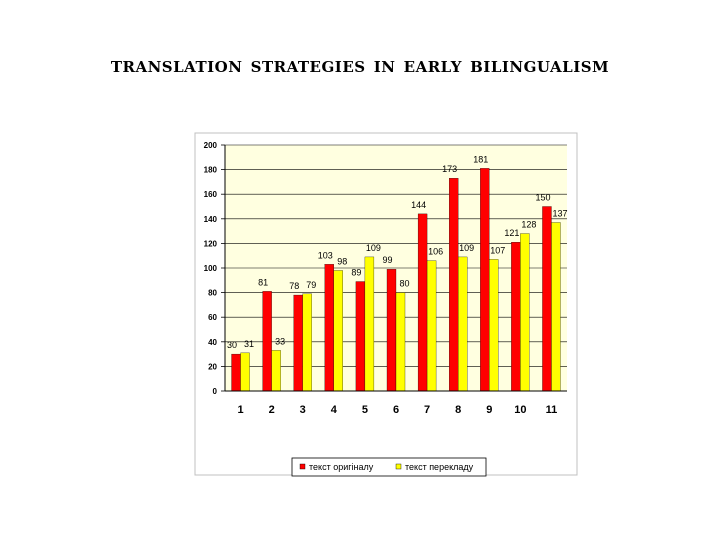 The height and width of the screenshot is (540, 720). I want to click on data-label-series-2: 98, so click(342, 261).